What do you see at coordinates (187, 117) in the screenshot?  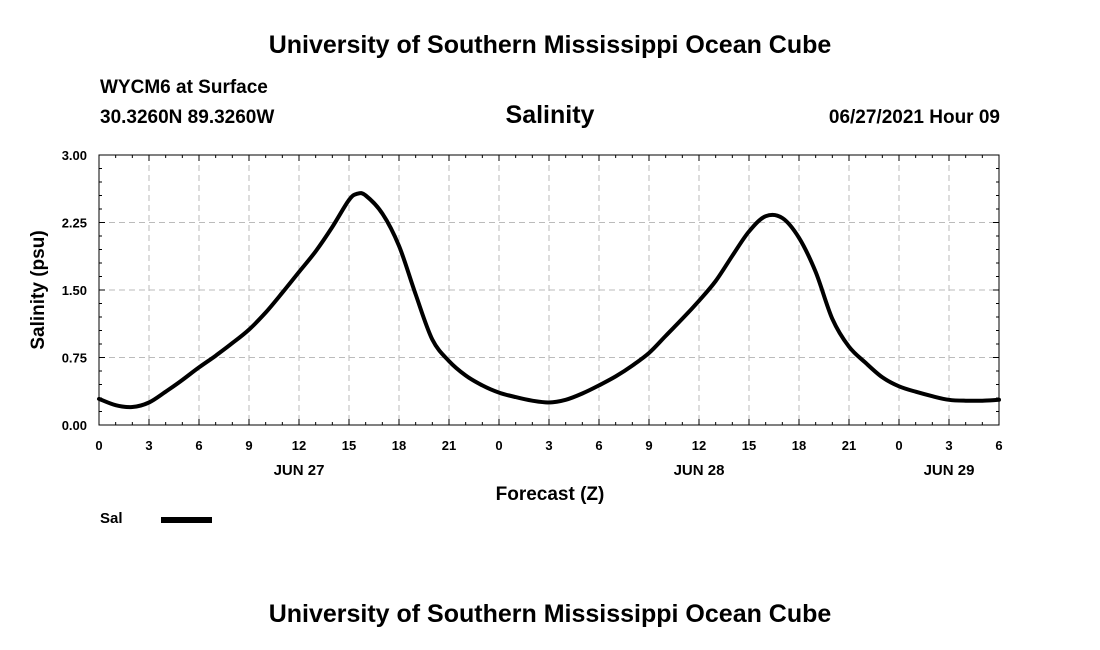 I see `station-coordinates: 30.3260N 89.3260W` at bounding box center [187, 117].